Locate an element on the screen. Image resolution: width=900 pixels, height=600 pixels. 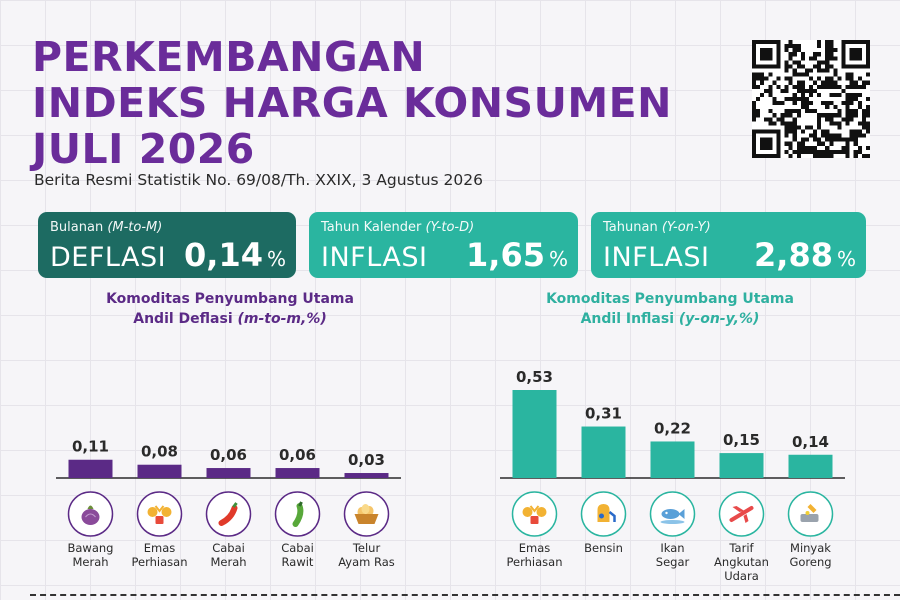
onion-icon is located at coordinates (90, 515).